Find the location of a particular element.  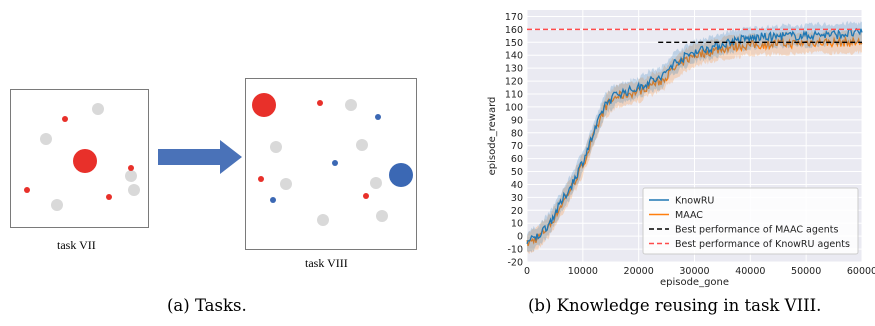

legend-label: KnowRU is located at coordinates (694, 201).